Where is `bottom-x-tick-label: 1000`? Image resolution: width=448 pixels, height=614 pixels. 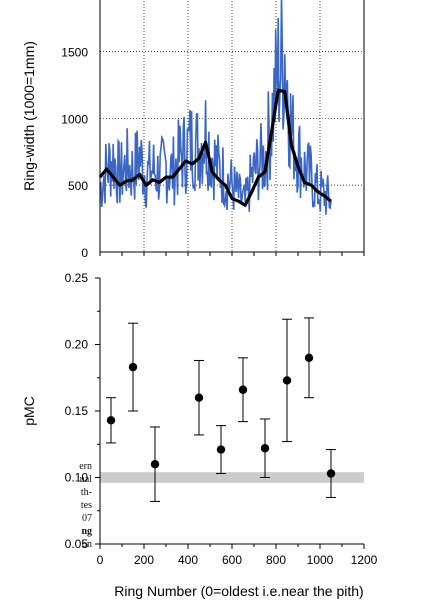 bottom-x-tick-label: 1000 is located at coordinates (320, 560).